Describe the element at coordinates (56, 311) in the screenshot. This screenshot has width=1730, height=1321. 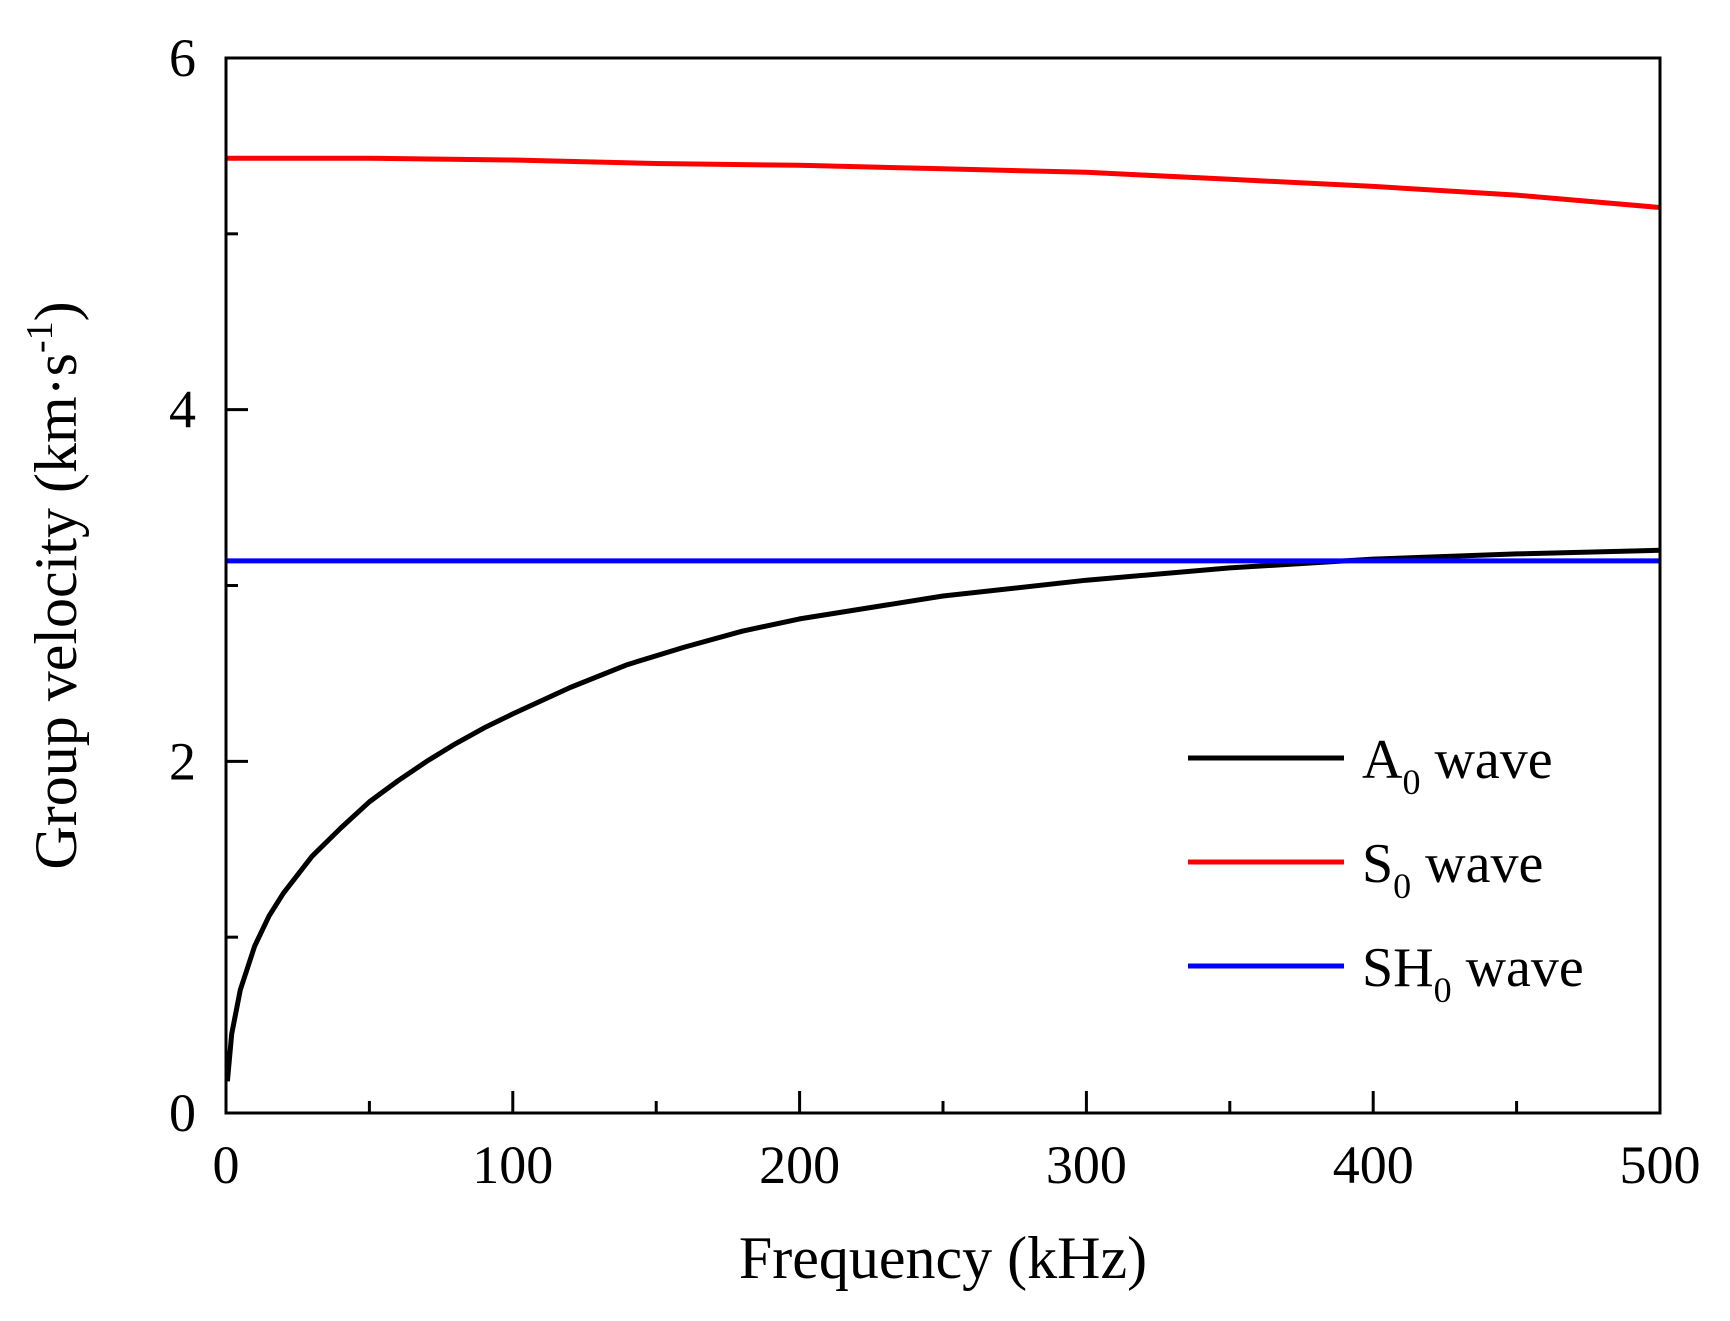
I see `y-axis-title-close: )` at that location.